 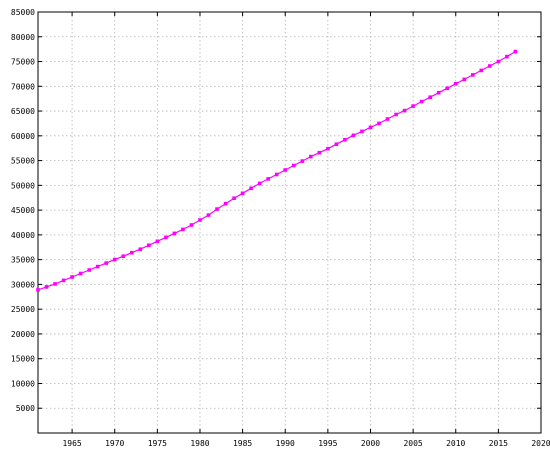 I want to click on y-tick-label: 30000, so click(x=23, y=284).